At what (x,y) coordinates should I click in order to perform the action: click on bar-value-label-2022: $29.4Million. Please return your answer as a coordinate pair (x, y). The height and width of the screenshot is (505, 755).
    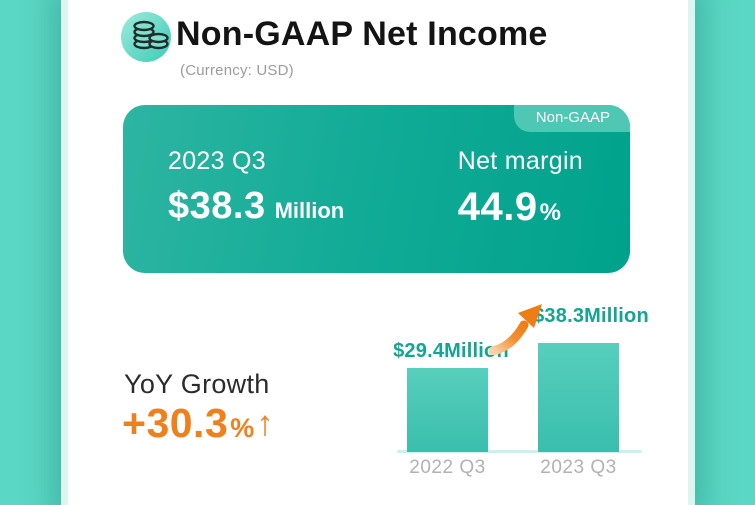
    Looking at the image, I should click on (451, 351).